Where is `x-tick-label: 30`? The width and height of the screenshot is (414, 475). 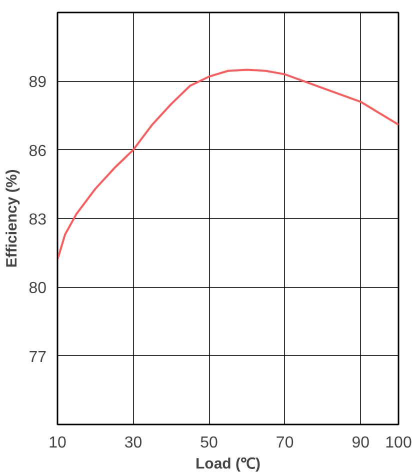
x-tick-label: 30 is located at coordinates (133, 443).